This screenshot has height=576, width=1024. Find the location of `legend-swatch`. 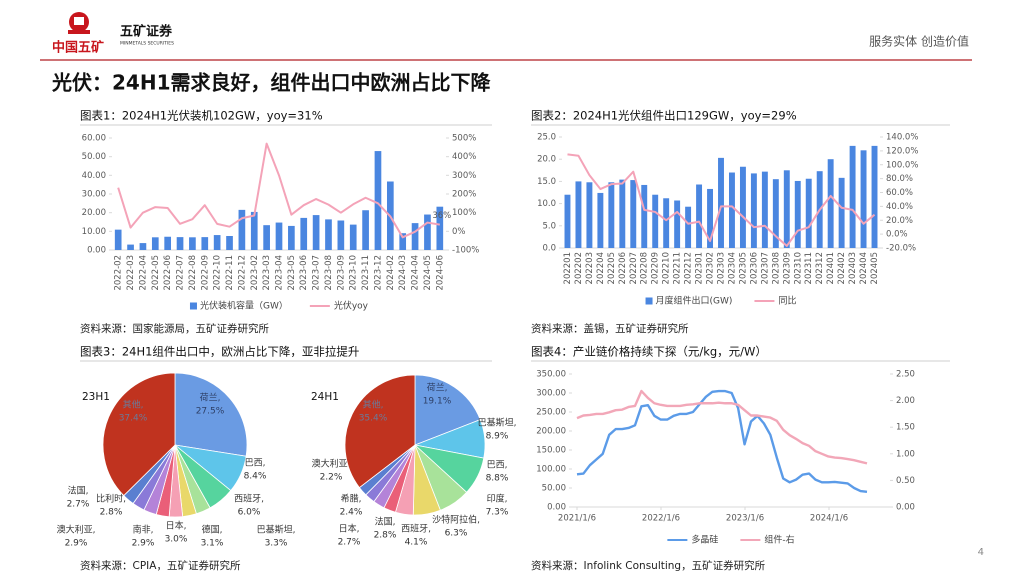

legend-swatch is located at coordinates (649, 301).